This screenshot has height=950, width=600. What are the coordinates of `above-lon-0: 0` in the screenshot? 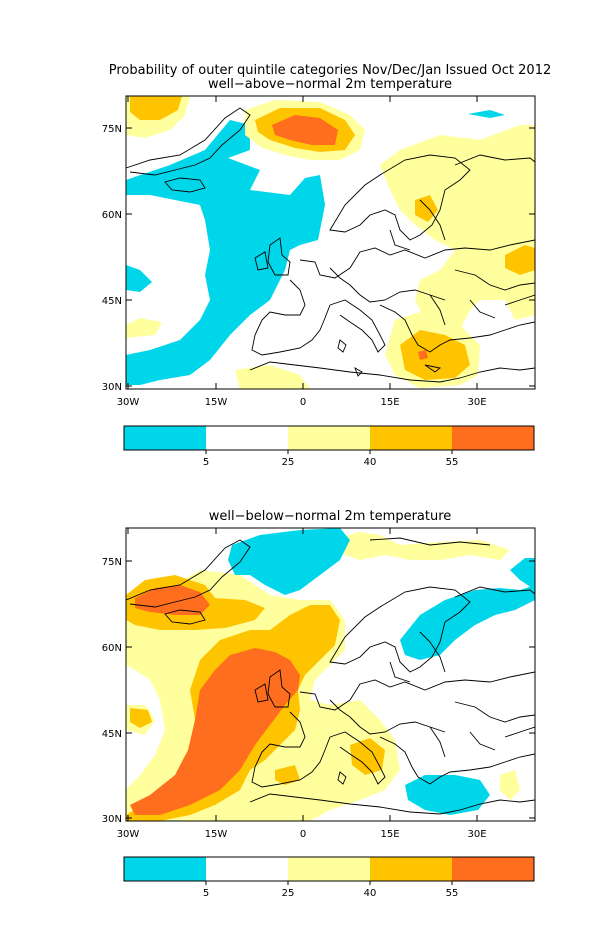 It's located at (303, 402).